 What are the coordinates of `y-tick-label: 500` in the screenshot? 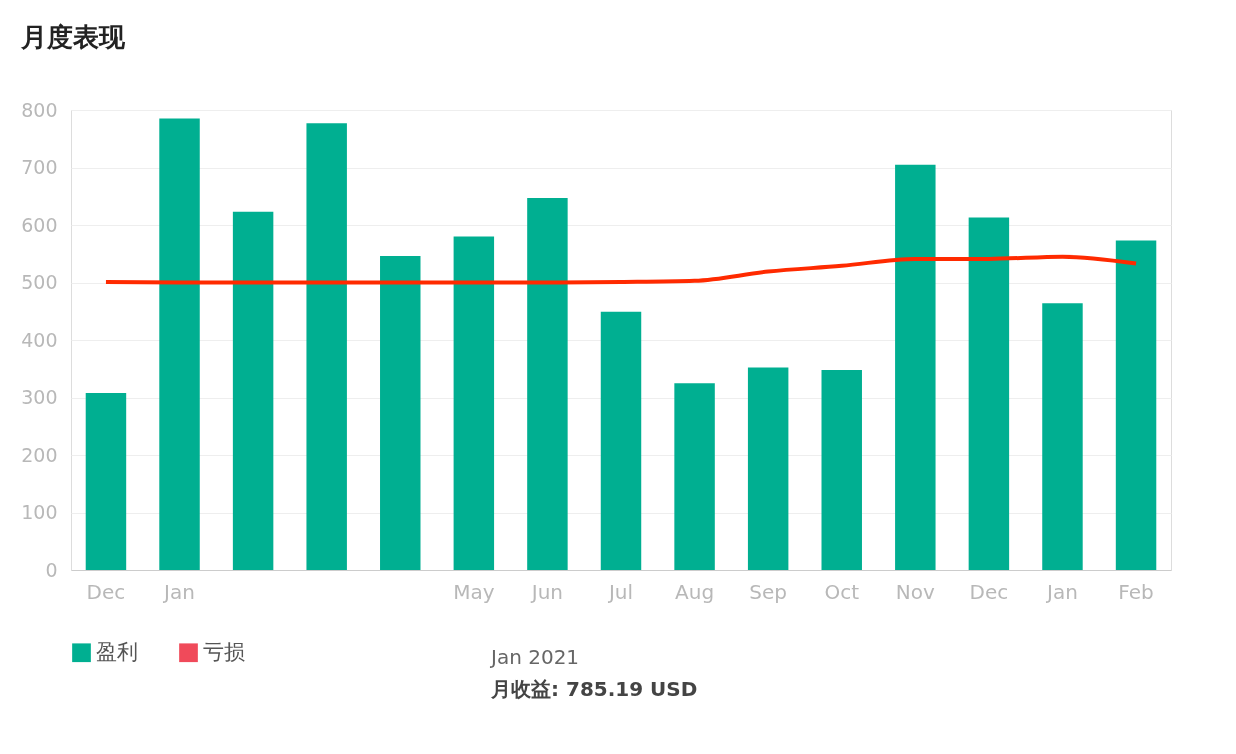 It's located at (39, 282).